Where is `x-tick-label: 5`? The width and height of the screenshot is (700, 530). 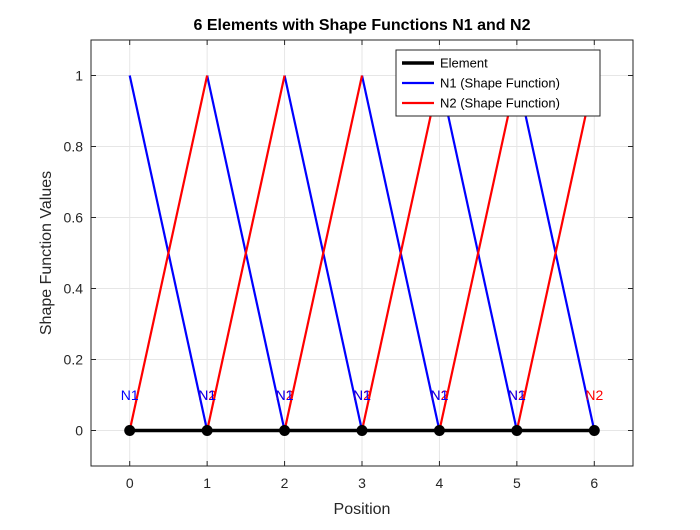 x-tick-label: 5 is located at coordinates (517, 483).